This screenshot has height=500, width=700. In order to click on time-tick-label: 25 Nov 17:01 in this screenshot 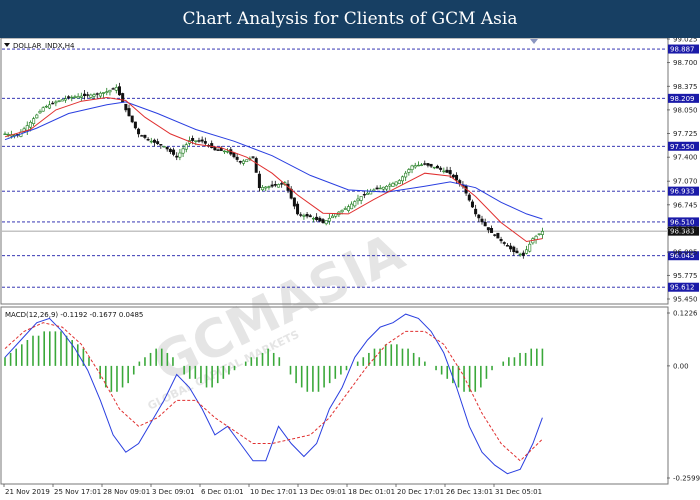, I will do `click(77, 492)`.